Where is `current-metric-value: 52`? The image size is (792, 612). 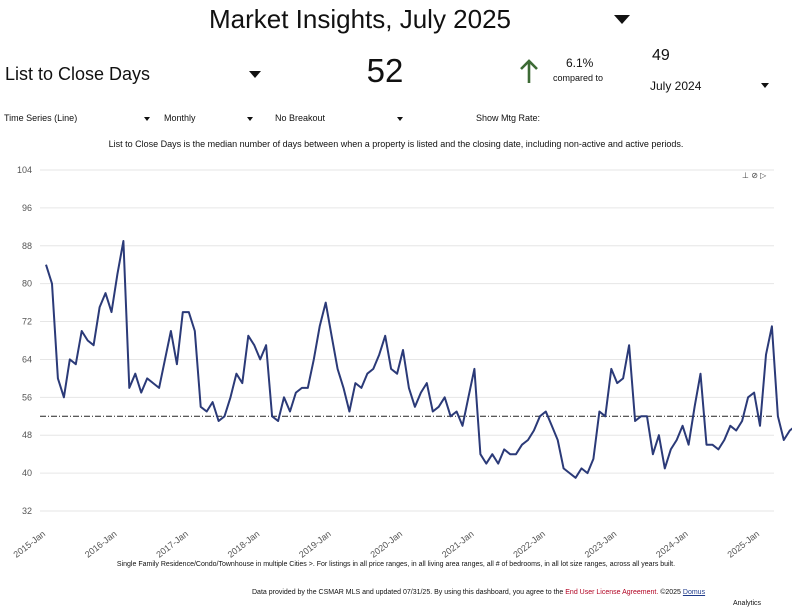
current-metric-value: 52 is located at coordinates (385, 70).